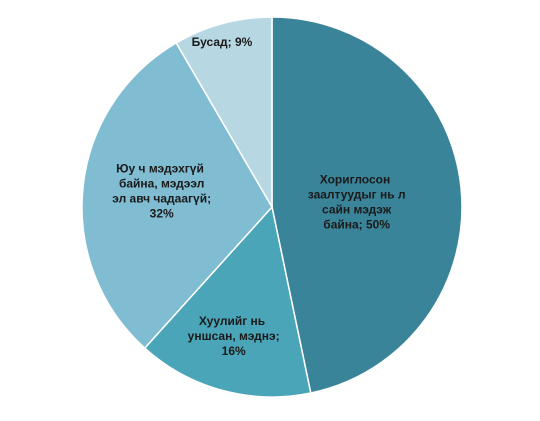 This screenshot has height=421, width=540. I want to click on label-line: 16%, so click(232, 351).